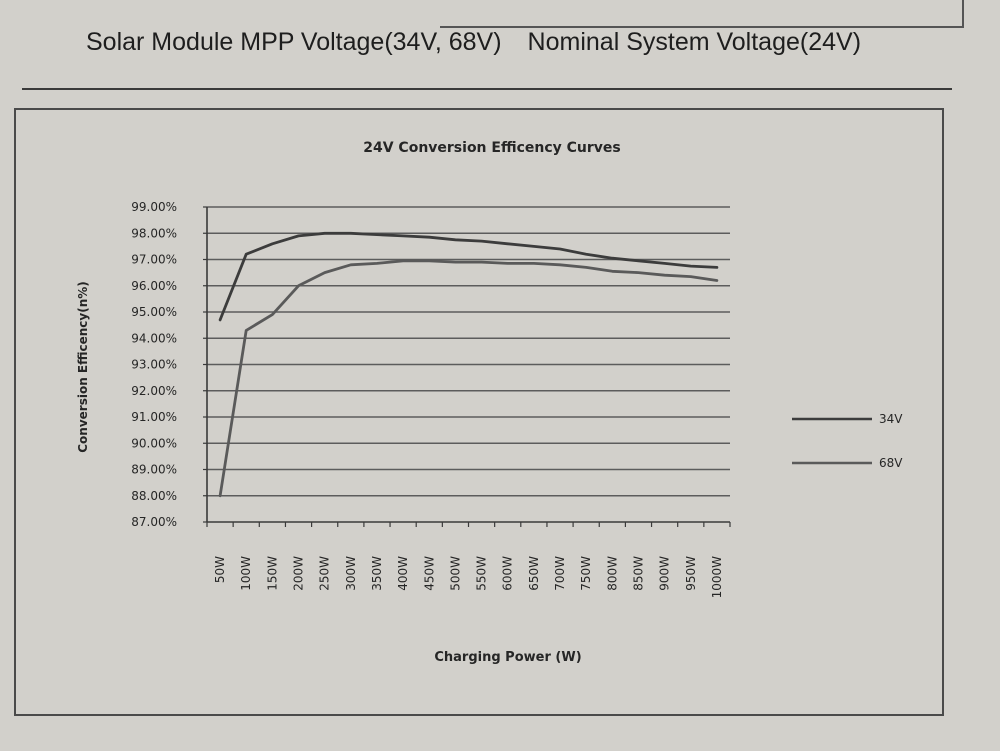 This screenshot has width=1000, height=751. What do you see at coordinates (154, 522) in the screenshot?
I see `y-tick-label: 87.00%` at bounding box center [154, 522].